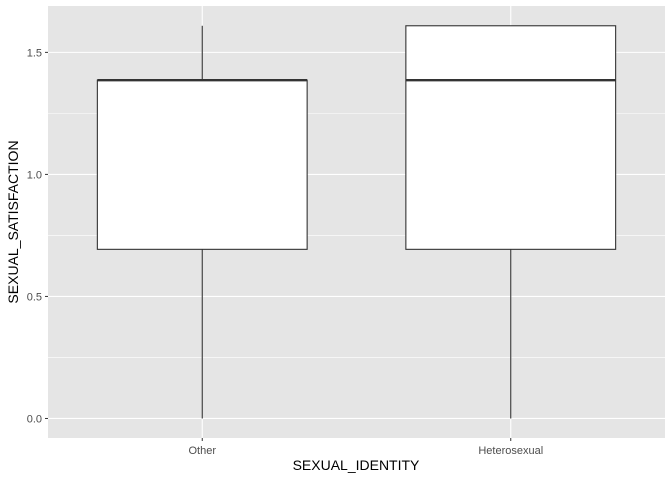 The height and width of the screenshot is (485, 672). What do you see at coordinates (365, 447) in the screenshot?
I see `x-axis-ticks: Other Heterosexual` at bounding box center [365, 447].